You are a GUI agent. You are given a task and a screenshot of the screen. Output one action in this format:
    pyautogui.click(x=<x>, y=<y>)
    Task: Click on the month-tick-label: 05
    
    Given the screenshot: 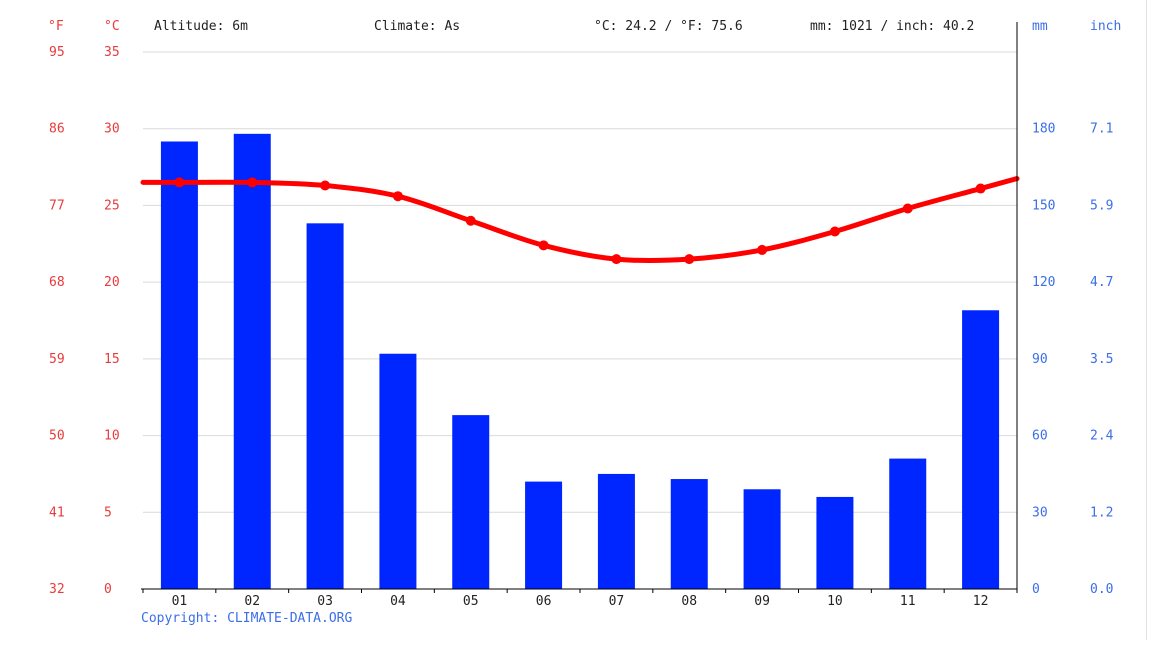 What is the action you would take?
    pyautogui.click(x=471, y=601)
    